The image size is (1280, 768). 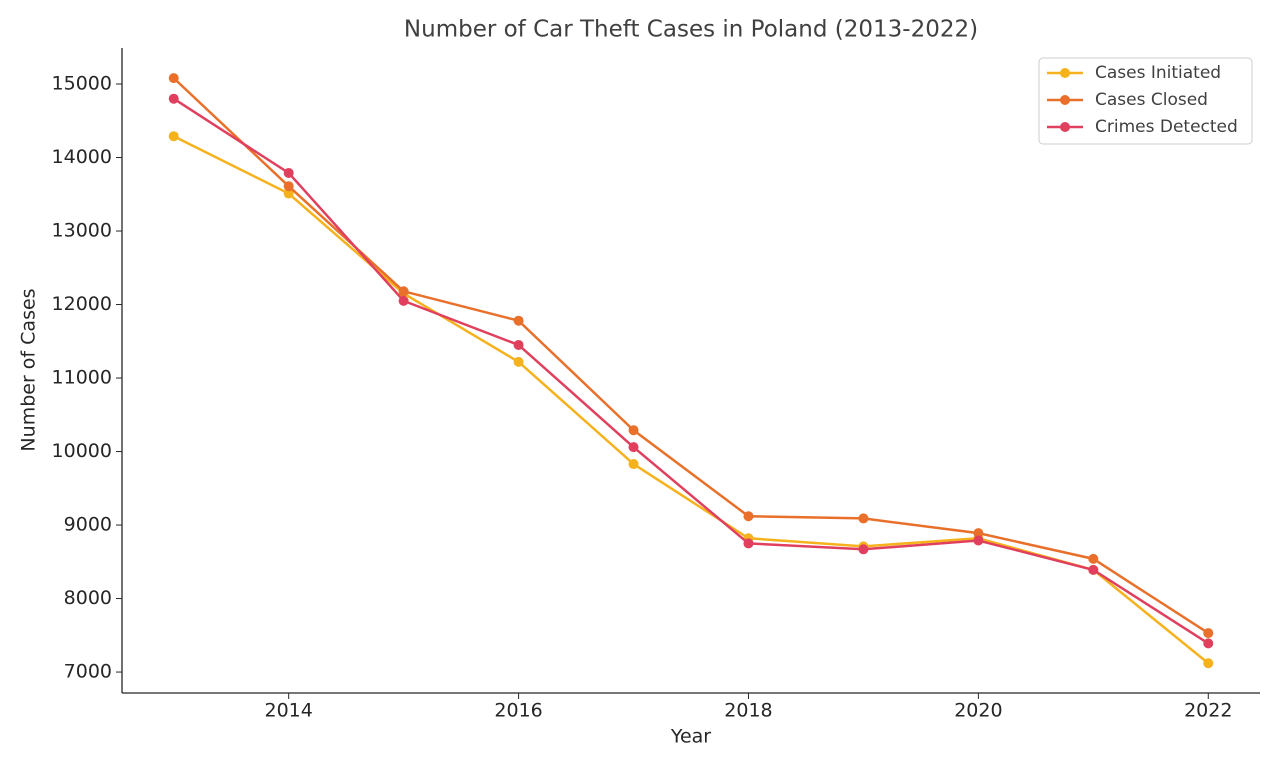 I want to click on y-tick-label: 10000, so click(x=82, y=451).